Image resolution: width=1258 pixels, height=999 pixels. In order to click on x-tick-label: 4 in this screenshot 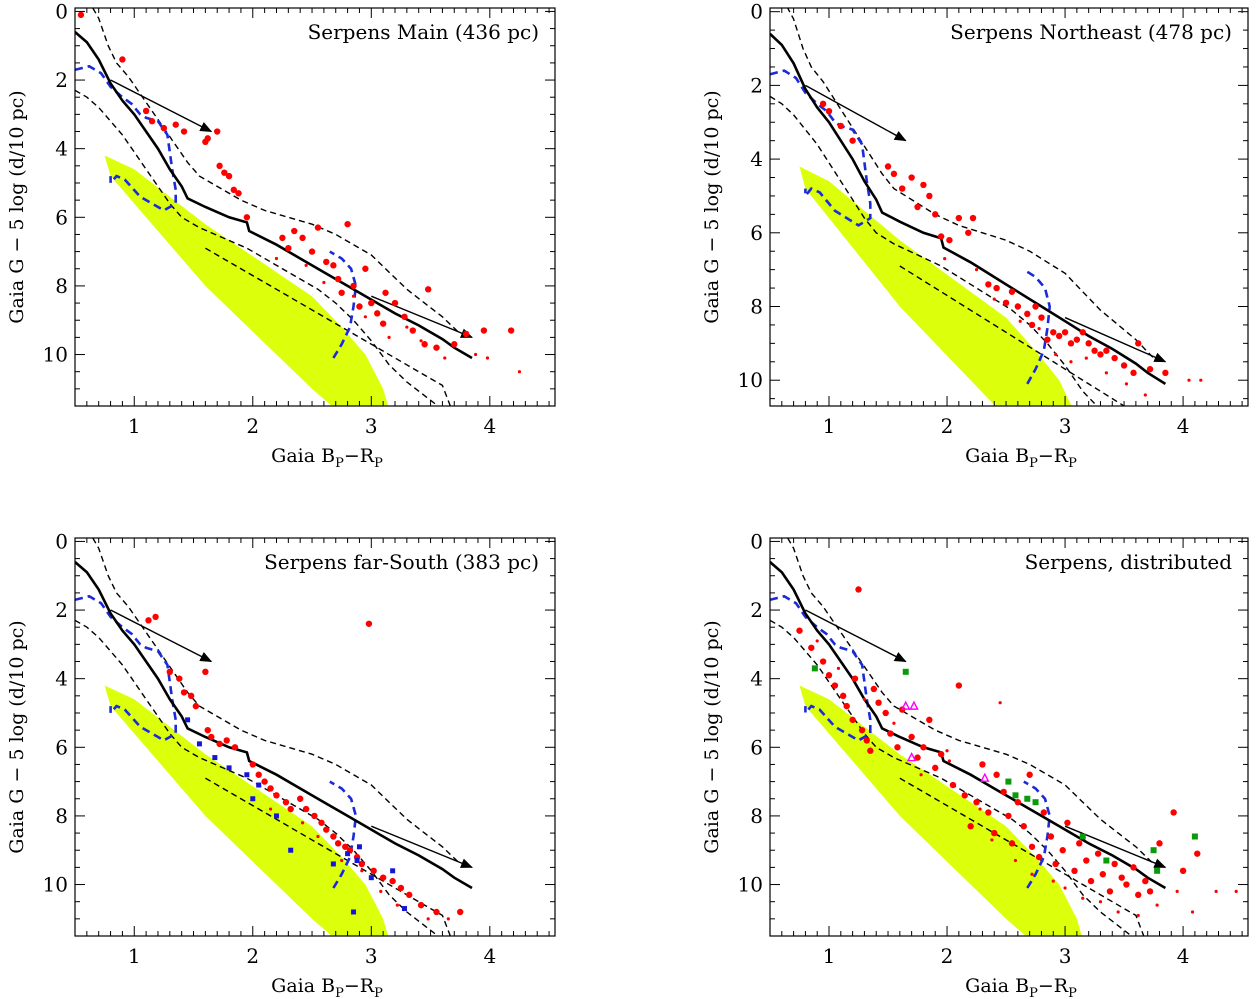, I will do `click(489, 426)`.